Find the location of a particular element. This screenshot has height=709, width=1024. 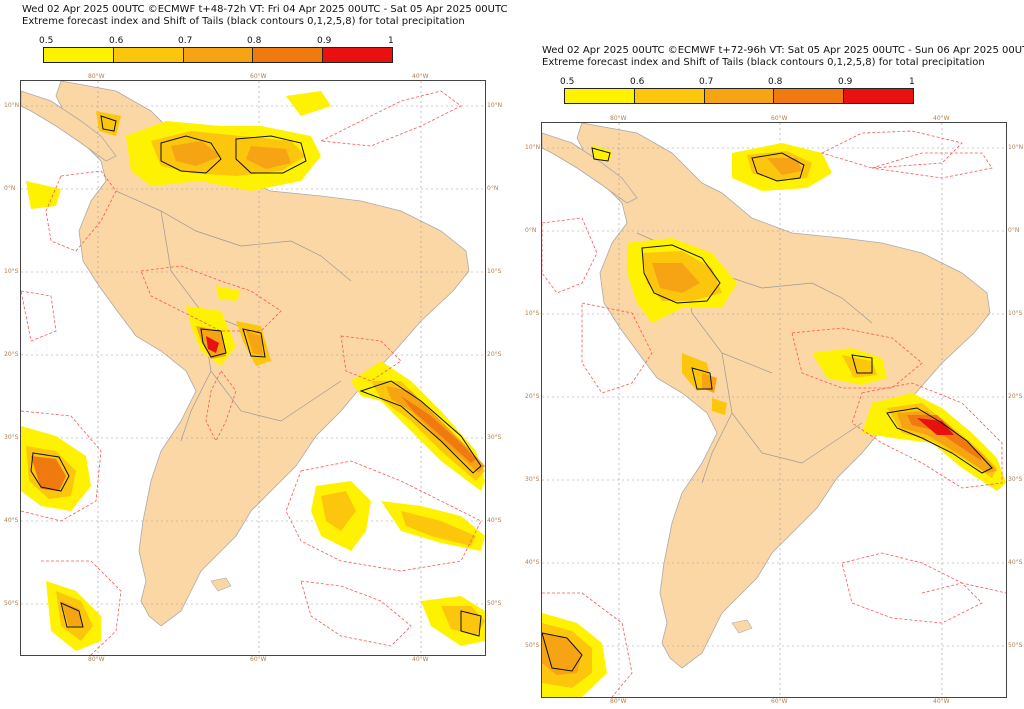

efi-atlantic is located at coordinates (398, 563).